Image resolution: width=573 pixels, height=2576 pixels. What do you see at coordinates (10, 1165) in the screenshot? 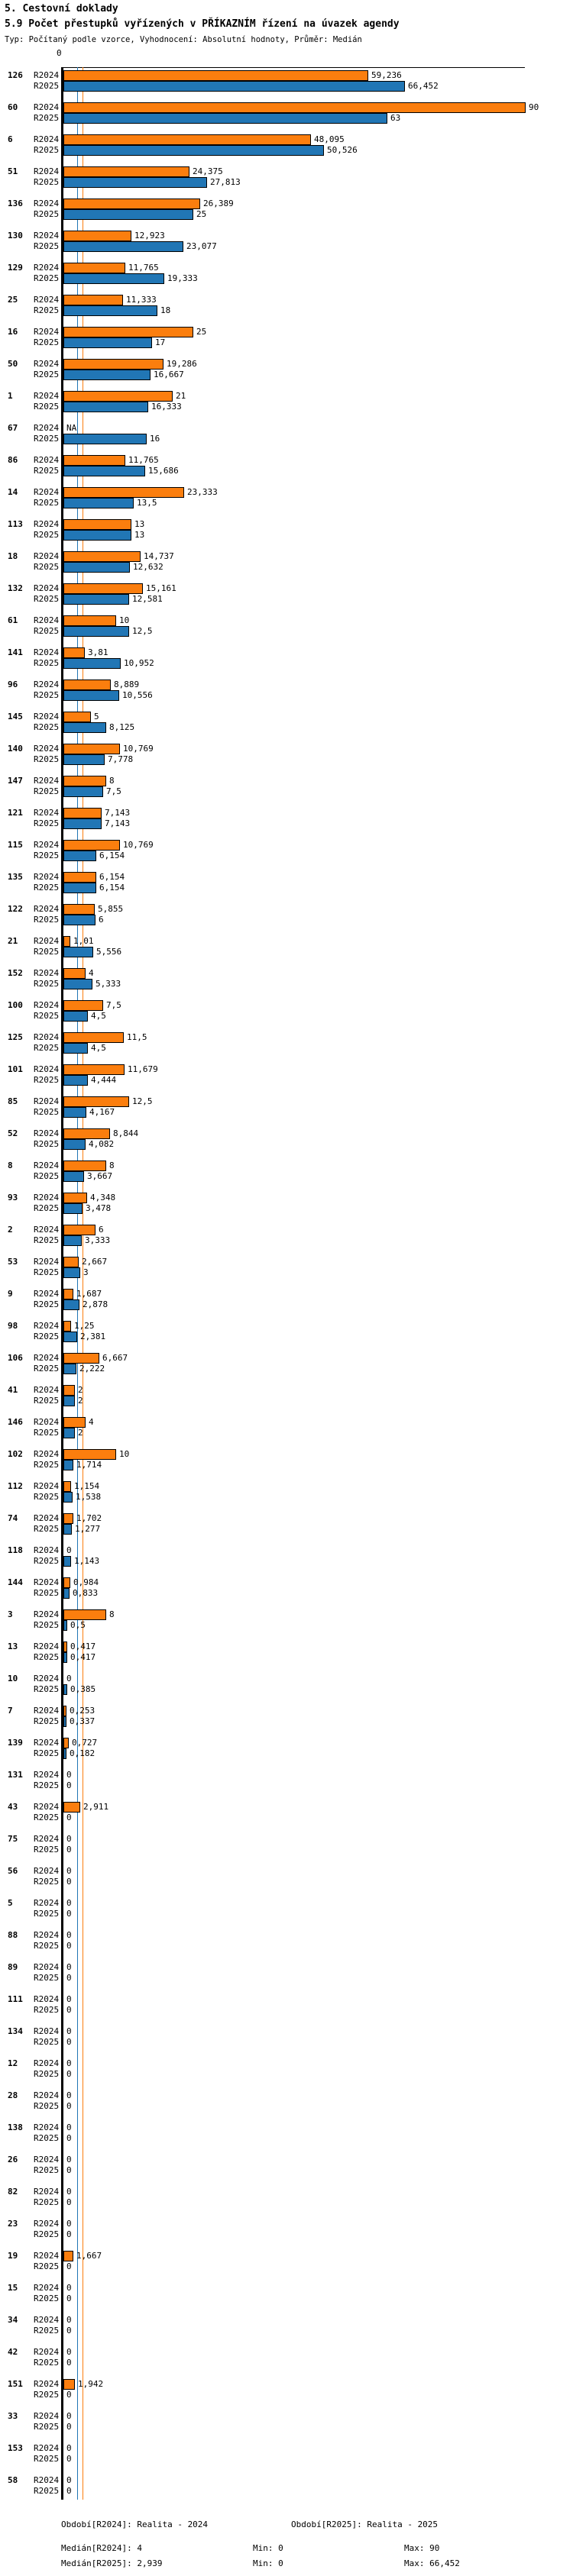
I see `group-number: 8` at bounding box center [10, 1165].